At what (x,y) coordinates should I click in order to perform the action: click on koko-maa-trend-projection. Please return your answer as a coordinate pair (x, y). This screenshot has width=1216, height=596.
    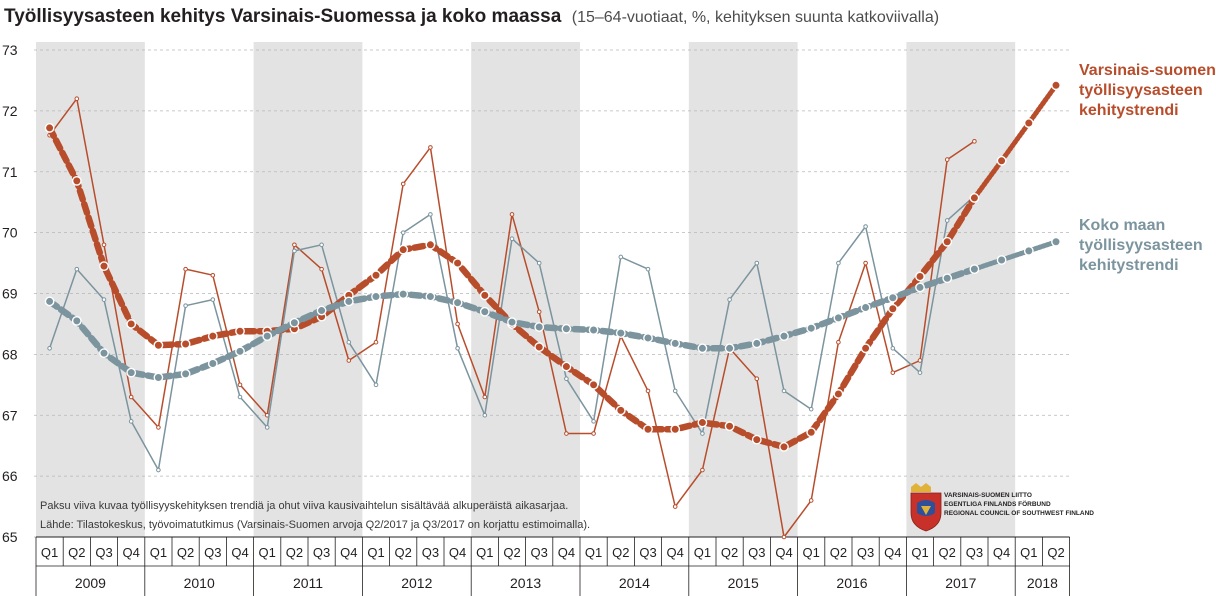
    Looking at the image, I should click on (1015, 255).